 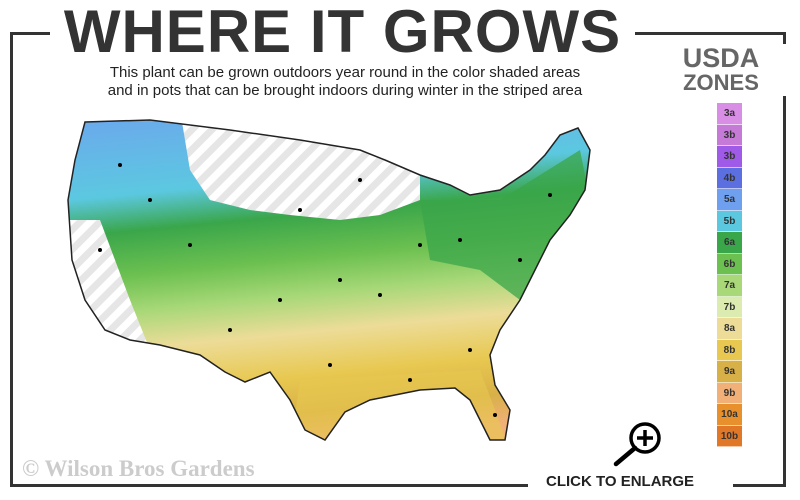 I want to click on zone-legend: 3a 3b 3b 4b 5a 5b 6a 6b 7a 7b 8a 8b 9a 9b 10a 10b, so click(x=729, y=275).